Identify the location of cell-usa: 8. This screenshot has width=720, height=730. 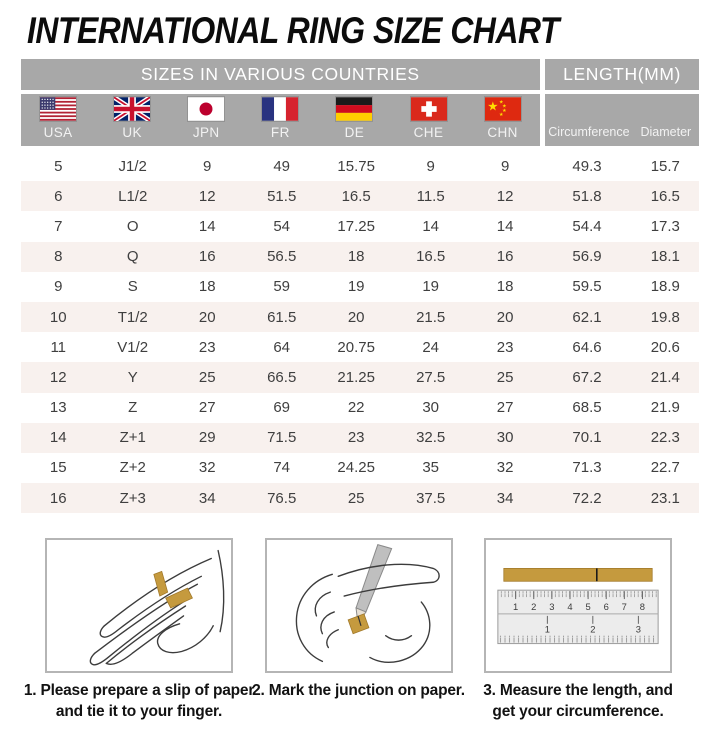
(58, 257).